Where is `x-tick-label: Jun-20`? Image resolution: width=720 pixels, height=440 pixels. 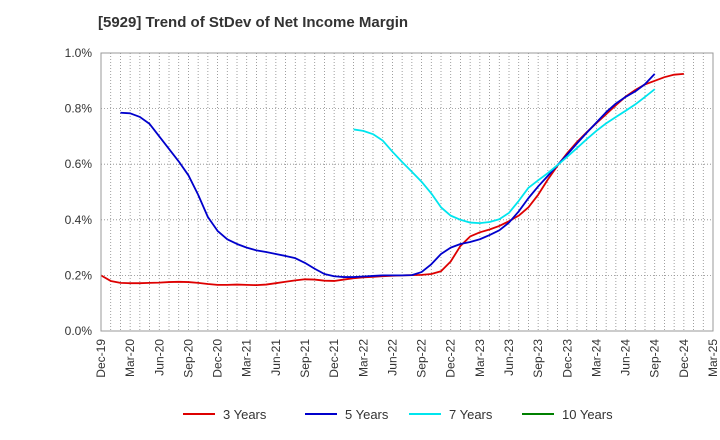 x-tick-label: Jun-20 is located at coordinates (159, 357).